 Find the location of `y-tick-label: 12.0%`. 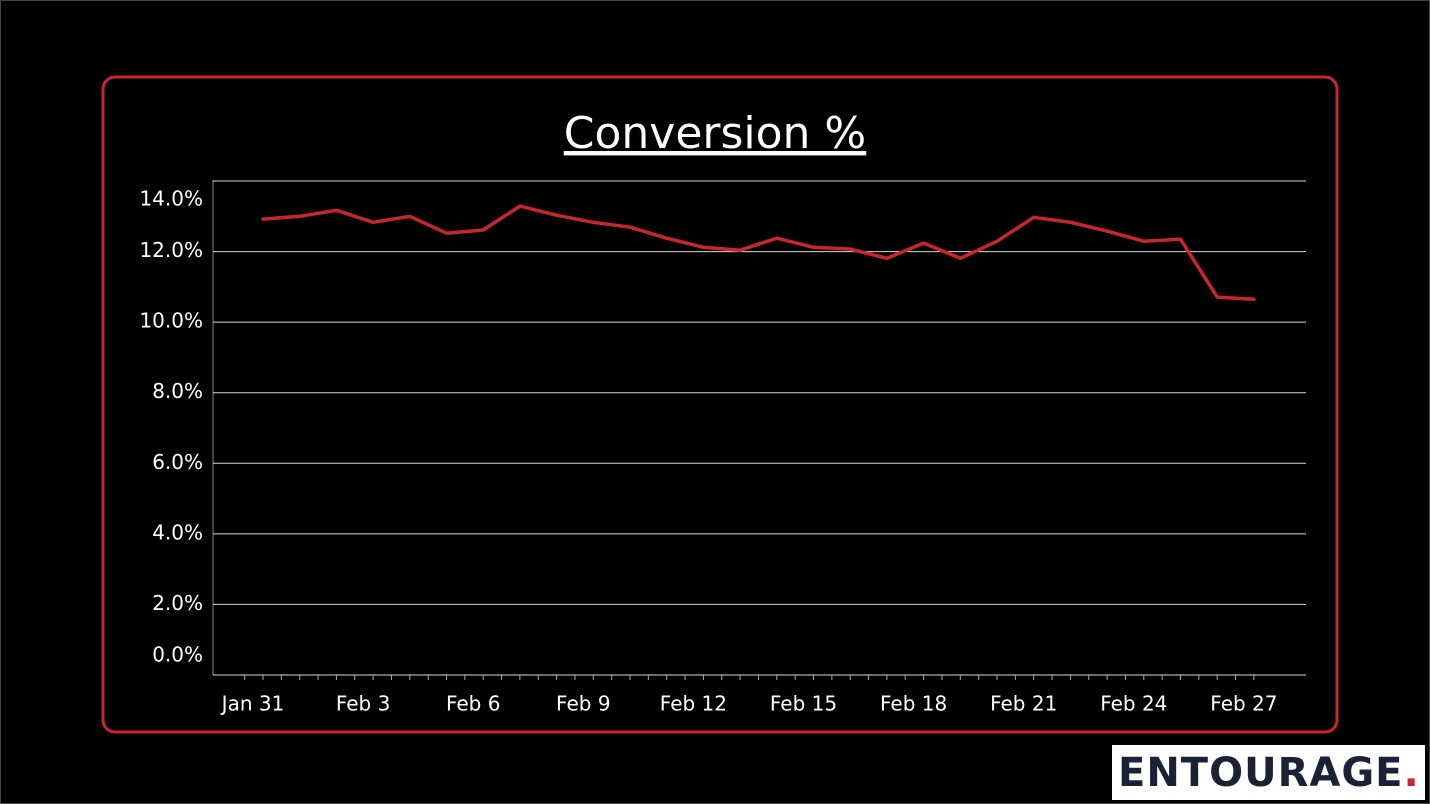

y-tick-label: 12.0% is located at coordinates (171, 250).